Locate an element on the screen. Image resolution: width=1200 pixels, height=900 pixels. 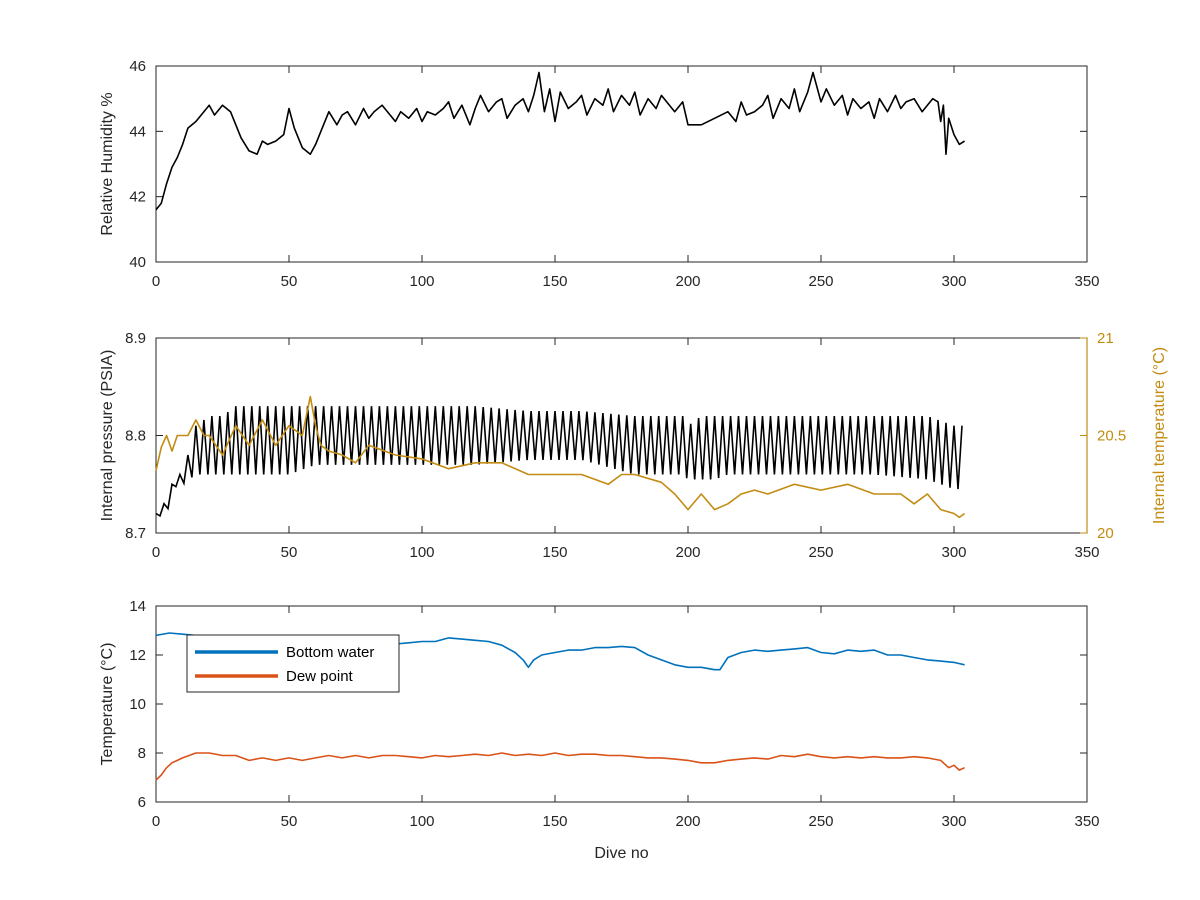
legend-label: Dew point is located at coordinates (320, 676).